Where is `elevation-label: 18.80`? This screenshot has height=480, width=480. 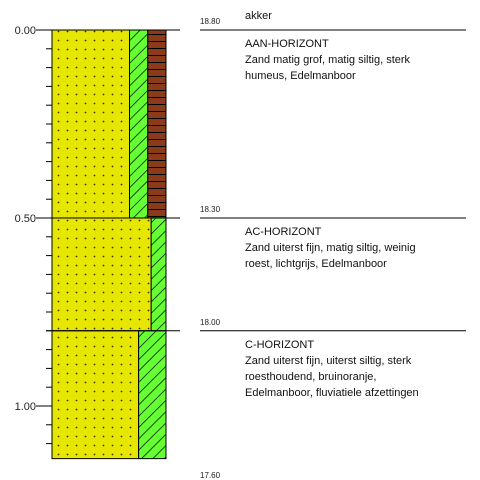
elevation-label: 18.80 is located at coordinates (210, 21).